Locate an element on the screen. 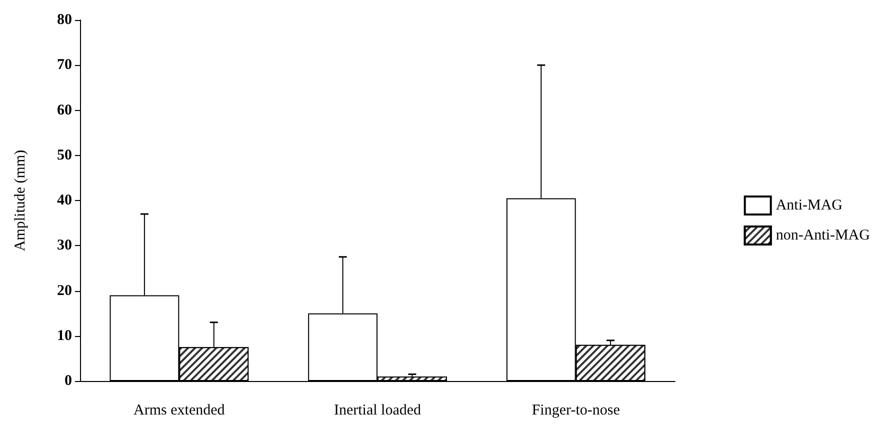 This screenshot has width=885, height=441. y-tick-label: 80 is located at coordinates (64, 20).